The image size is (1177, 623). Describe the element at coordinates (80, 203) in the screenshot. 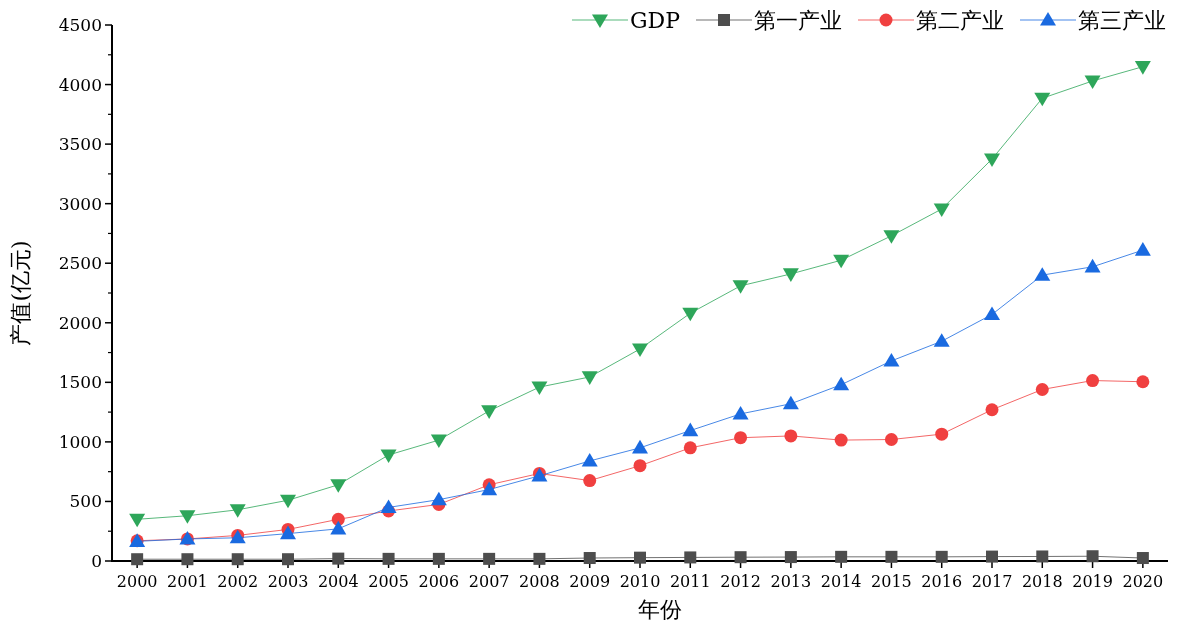

I see `y-tick-label: 3000` at that location.